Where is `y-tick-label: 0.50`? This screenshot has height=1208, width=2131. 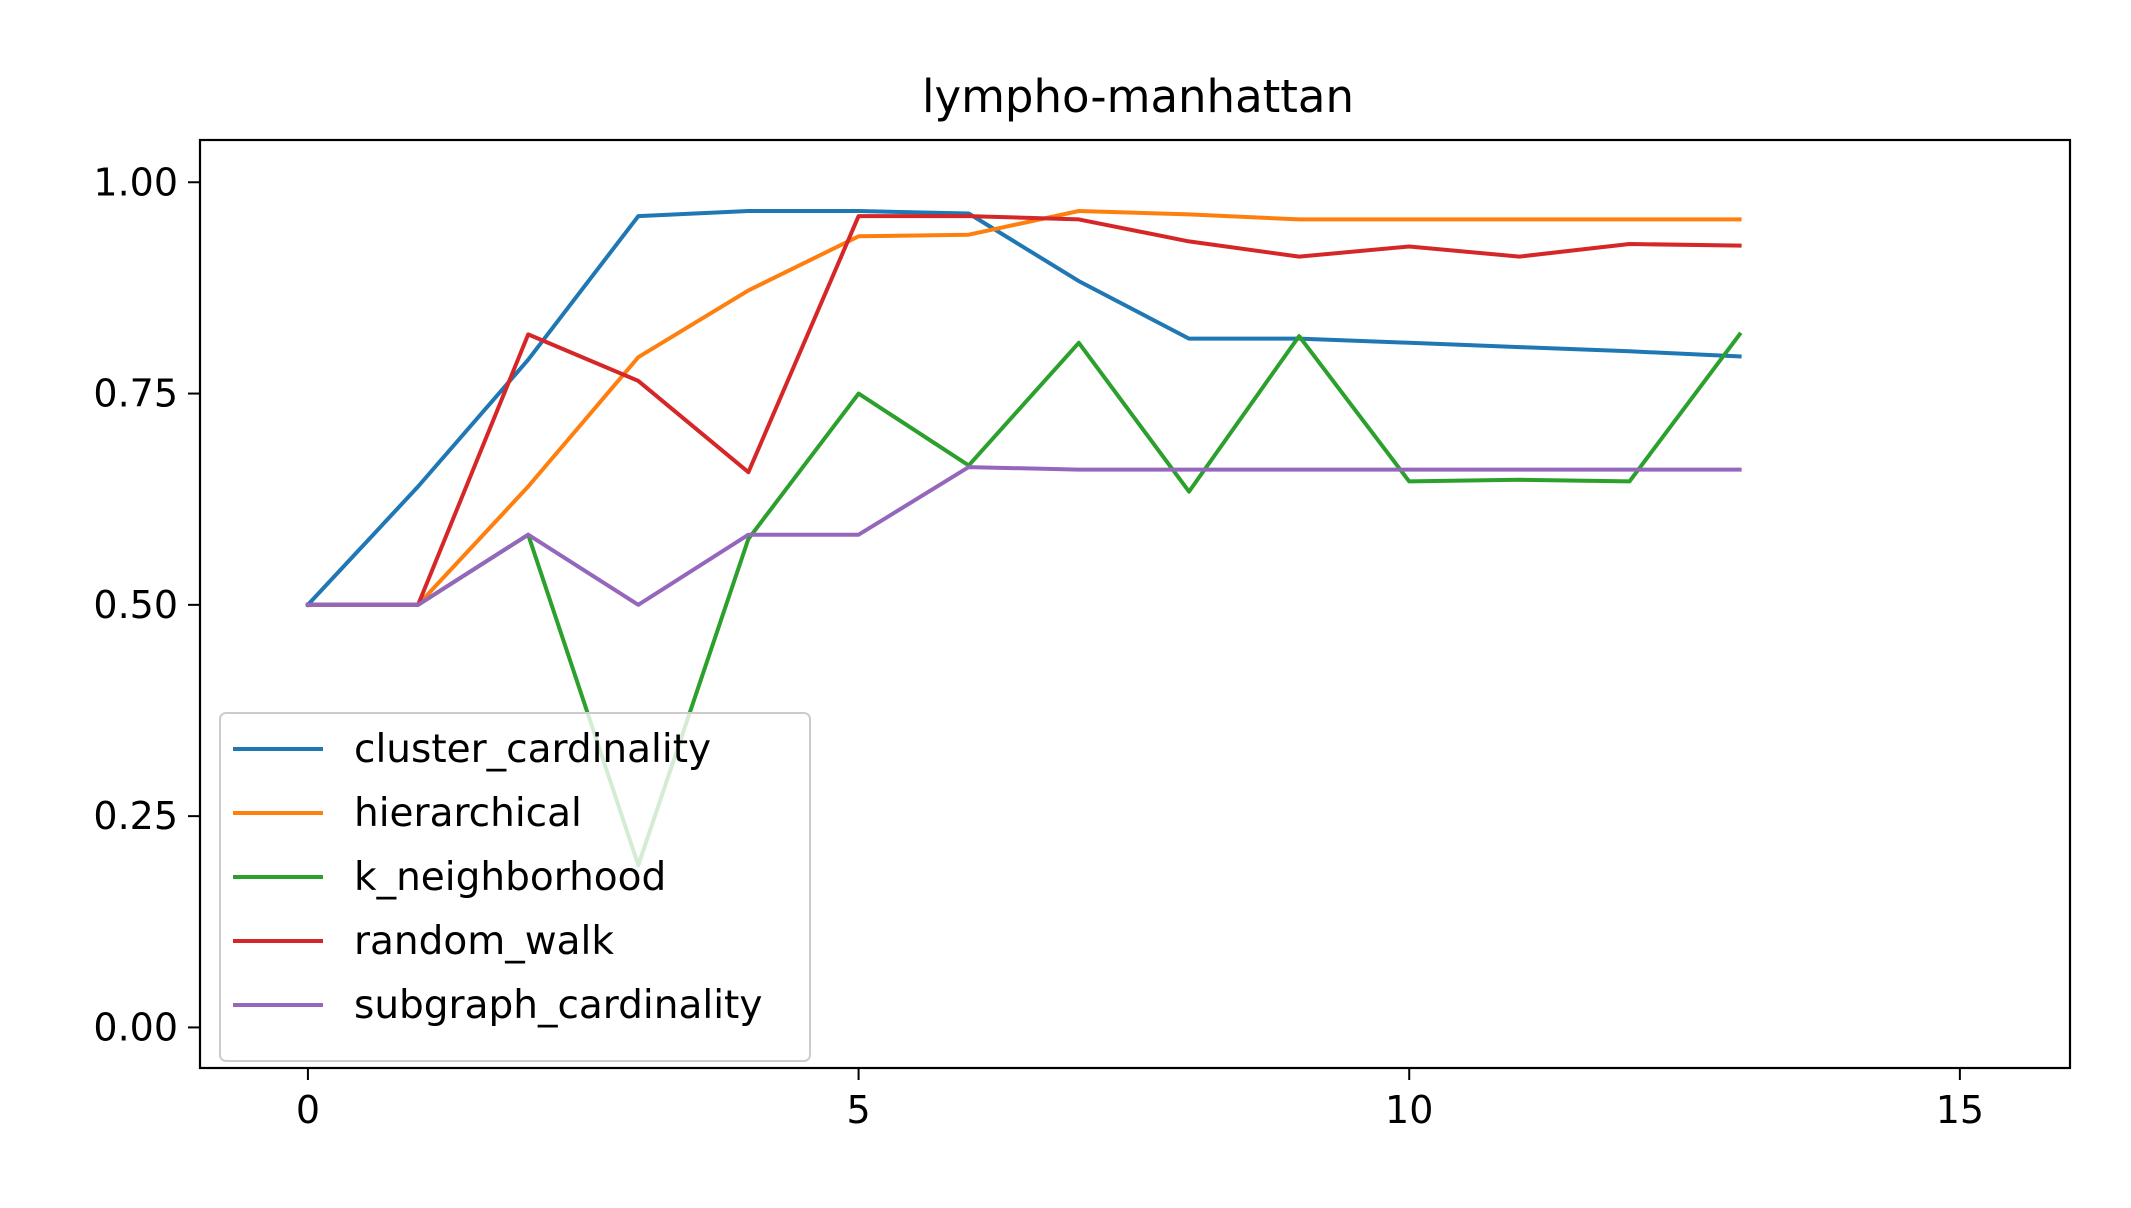
y-tick-label: 0.50 is located at coordinates (135, 605).